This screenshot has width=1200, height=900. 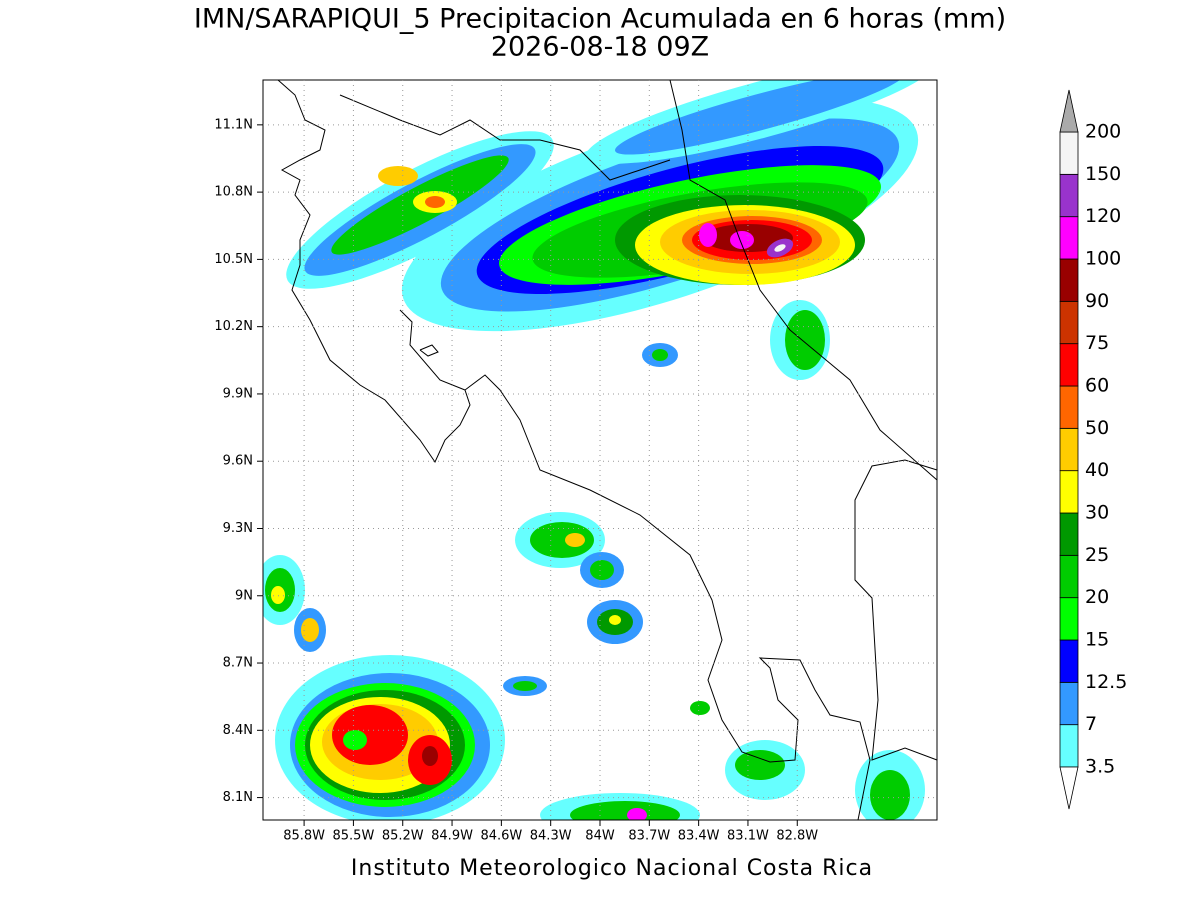 I want to click on x-tick-label: 83.1W, so click(x=748, y=836).